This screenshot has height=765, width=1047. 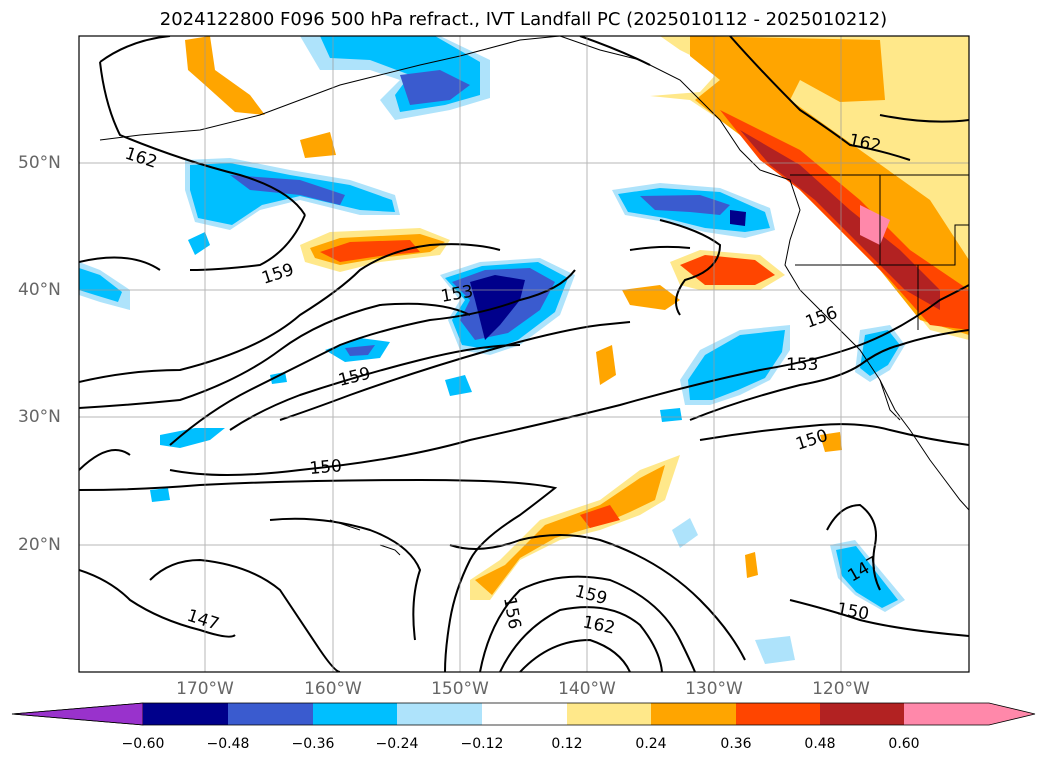 I want to click on lat-label: 50°N, so click(x=39, y=163).